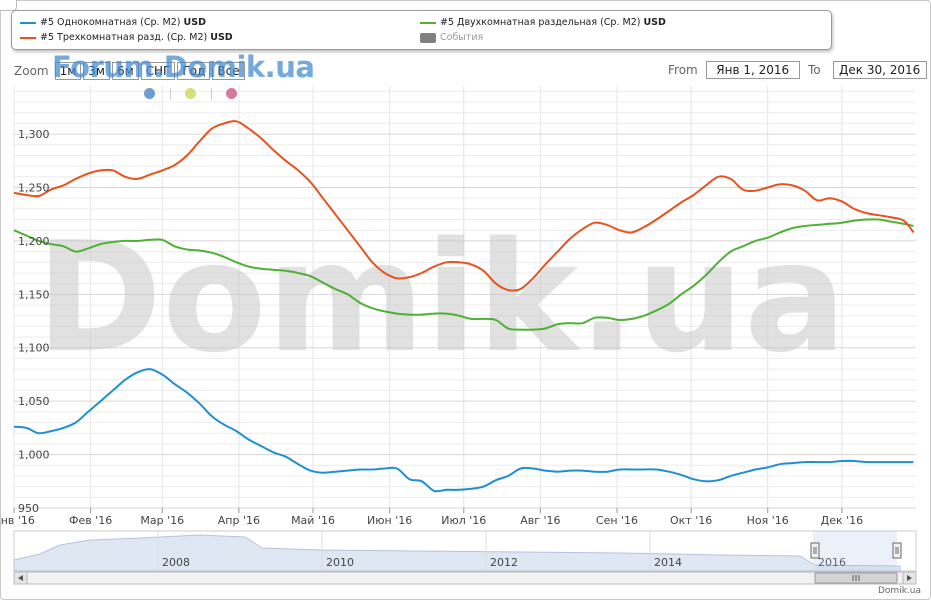  Describe the element at coordinates (231, 93) in the screenshot. I see `event-marker-pink` at that location.